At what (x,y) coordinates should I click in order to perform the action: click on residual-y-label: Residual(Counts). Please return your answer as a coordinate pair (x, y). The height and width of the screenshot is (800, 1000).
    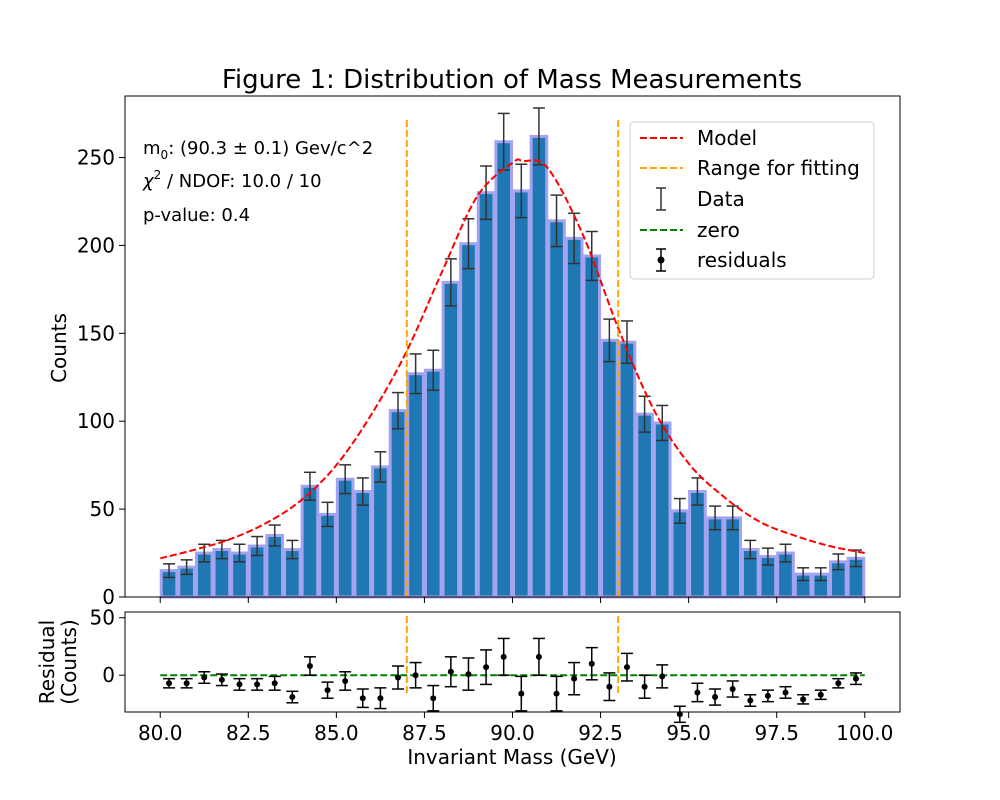
    Looking at the image, I should click on (58, 661).